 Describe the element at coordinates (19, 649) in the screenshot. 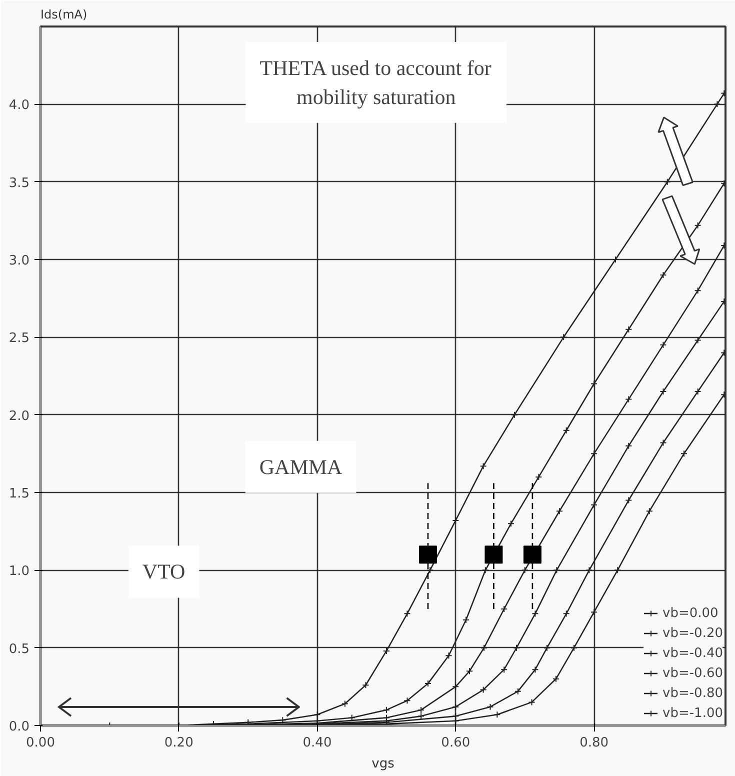

I see `y-tick-label: 0.5` at that location.